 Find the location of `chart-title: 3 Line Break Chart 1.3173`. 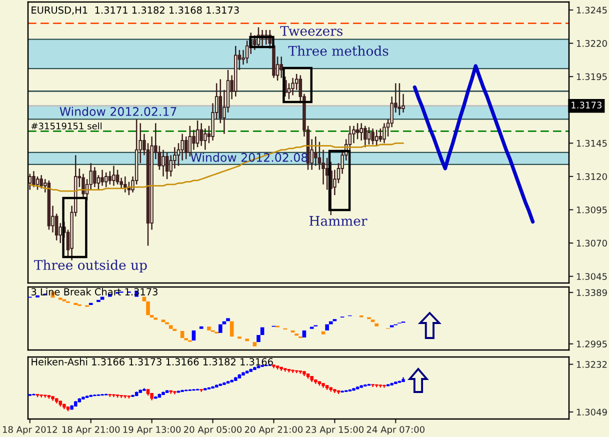

chart-title: 3 Line Break Chart 1.3173 is located at coordinates (94, 292).